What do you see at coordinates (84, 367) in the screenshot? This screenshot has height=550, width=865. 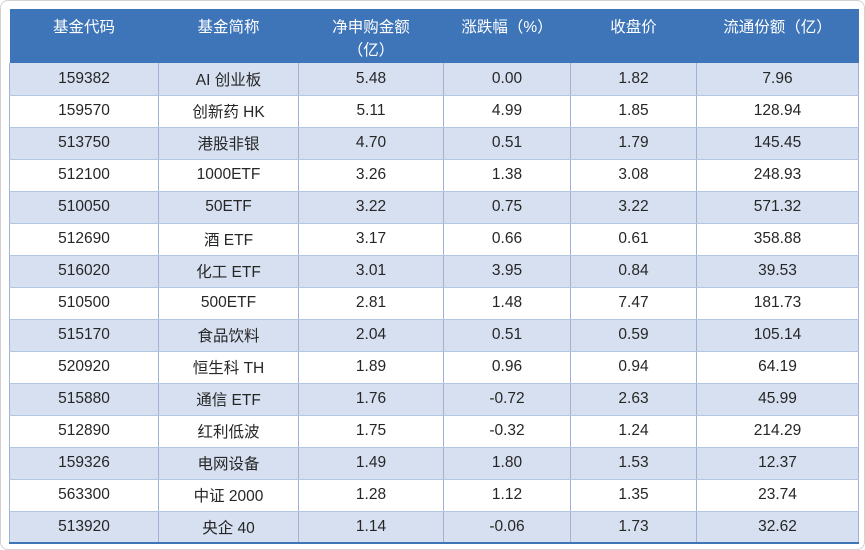 I see `cell-code: 520920` at bounding box center [84, 367].